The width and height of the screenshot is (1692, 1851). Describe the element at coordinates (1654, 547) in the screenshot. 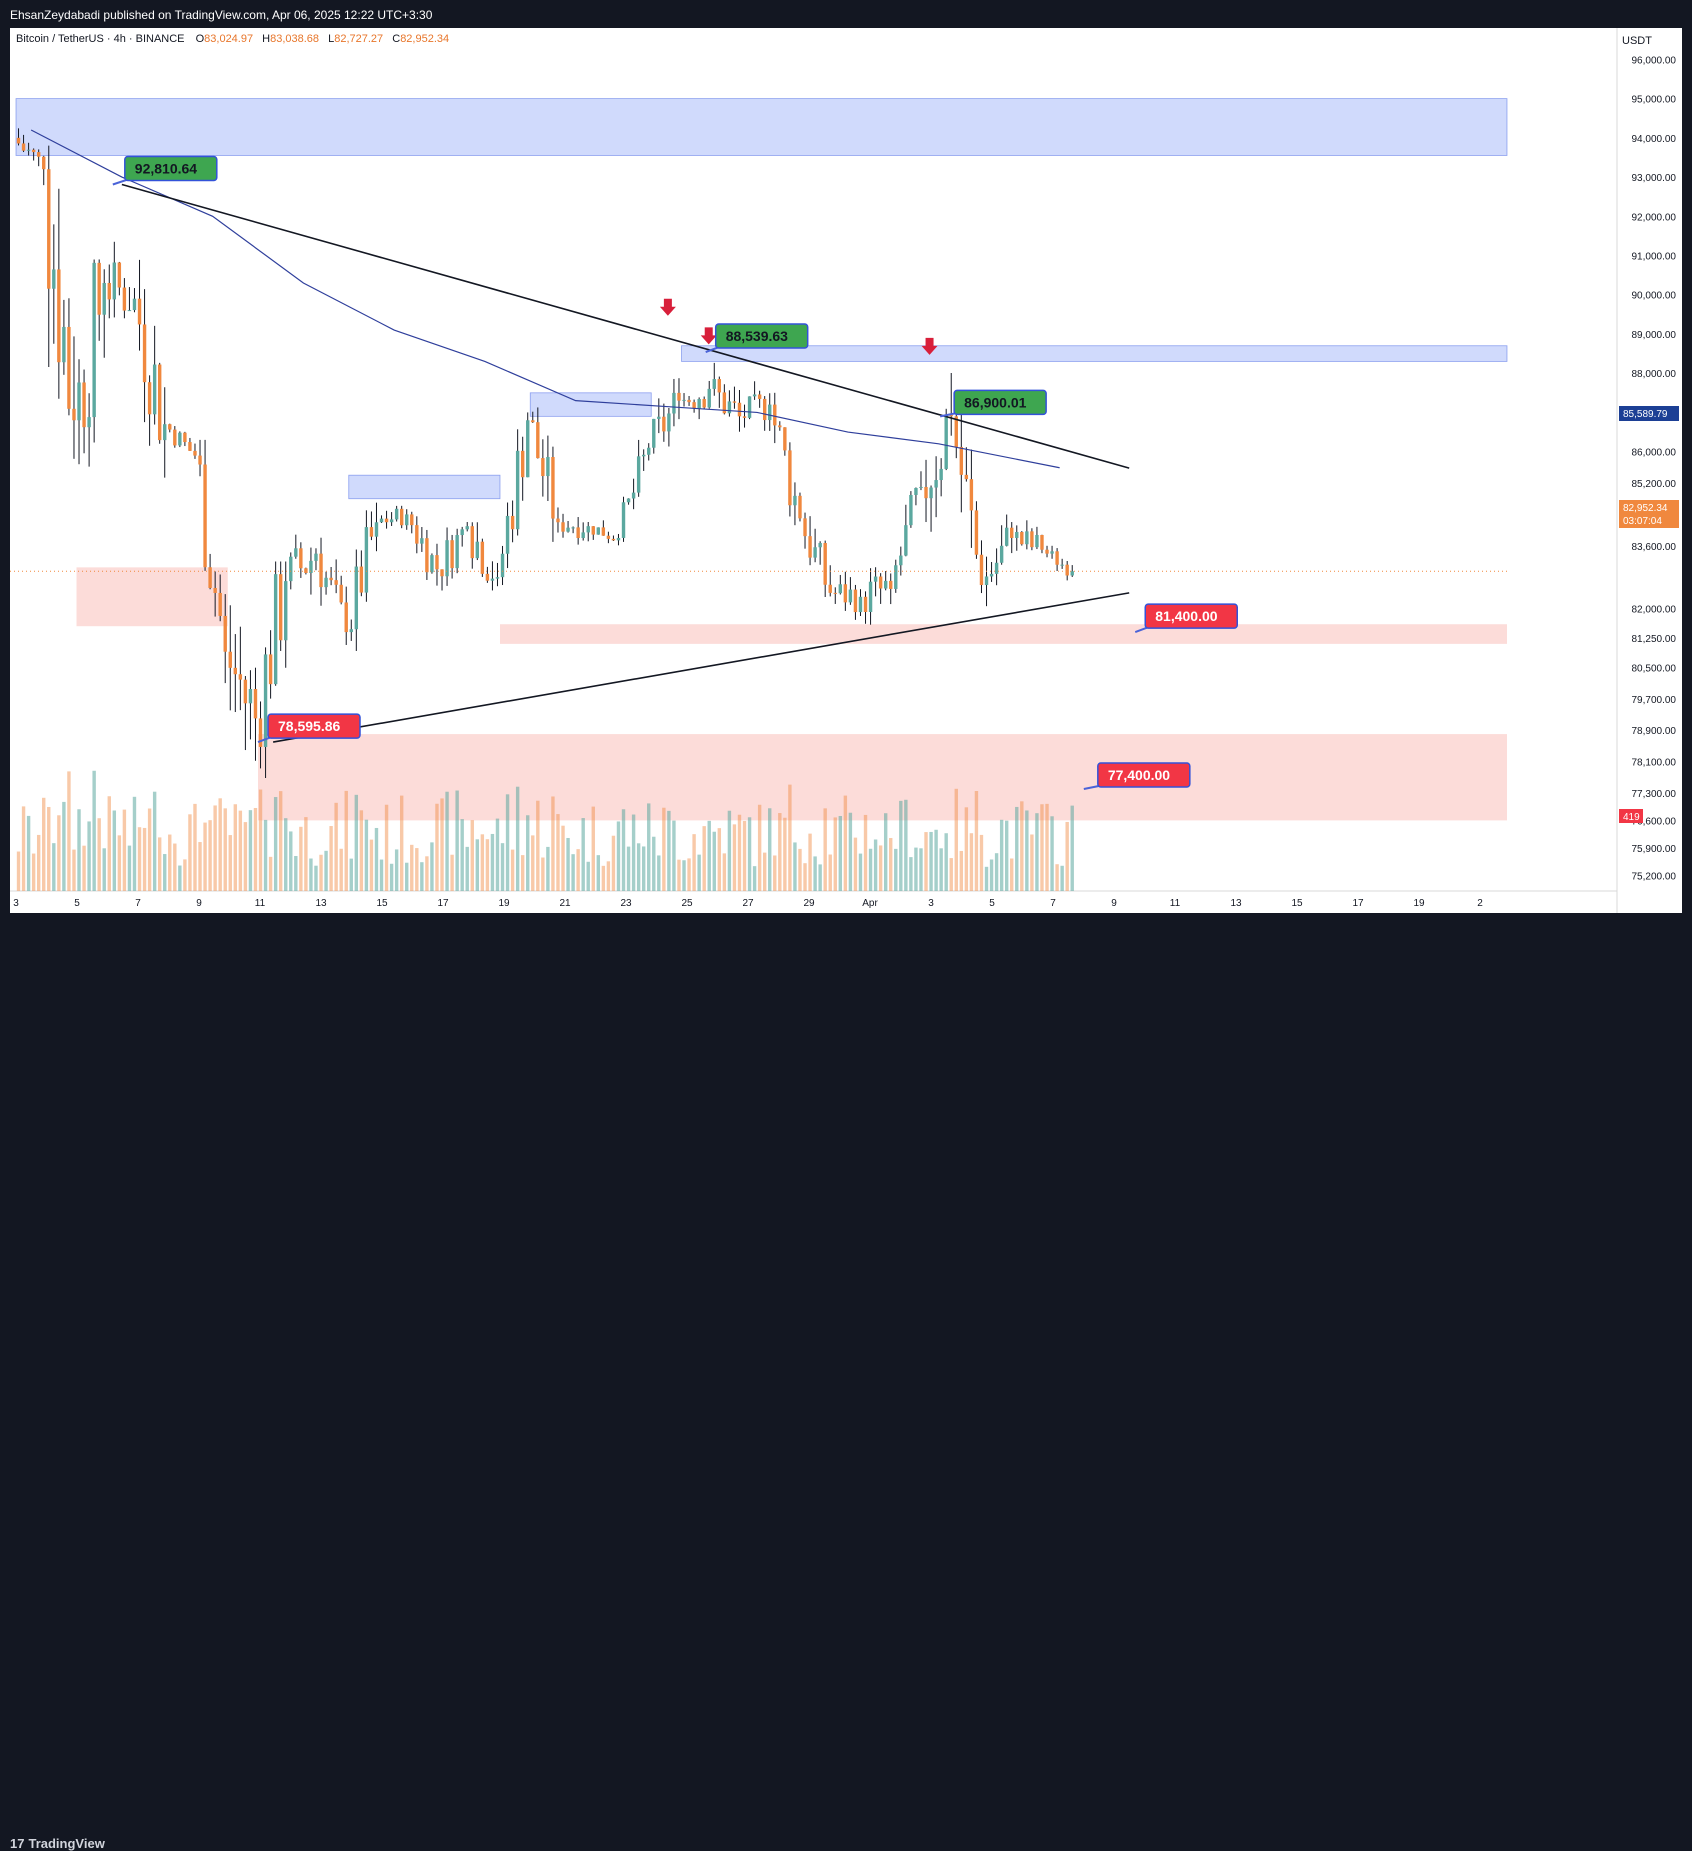

I see `price-tick-label: 83,600.00` at that location.